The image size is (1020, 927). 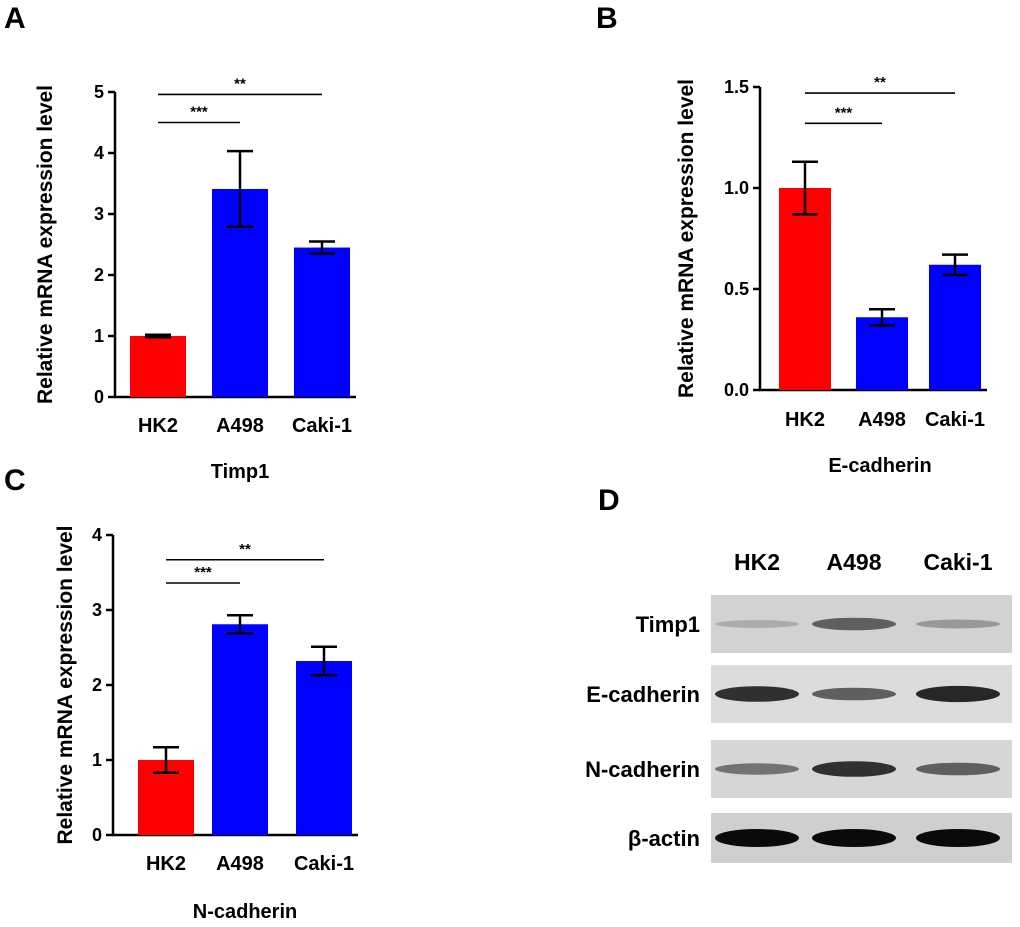 I want to click on blot-row-label: Timp1, so click(x=668, y=624).